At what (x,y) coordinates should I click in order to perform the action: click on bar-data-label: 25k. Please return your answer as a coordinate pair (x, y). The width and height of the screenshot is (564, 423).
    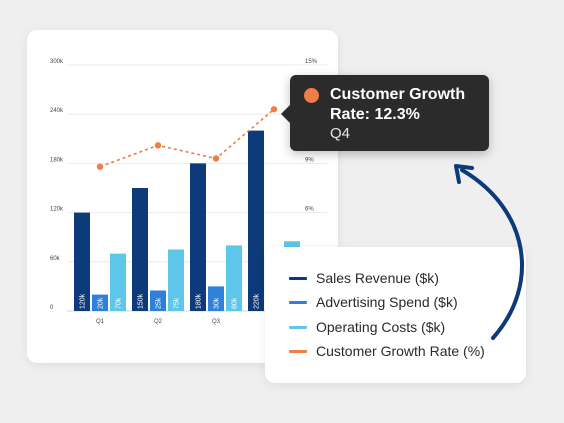
    Looking at the image, I should click on (159, 303).